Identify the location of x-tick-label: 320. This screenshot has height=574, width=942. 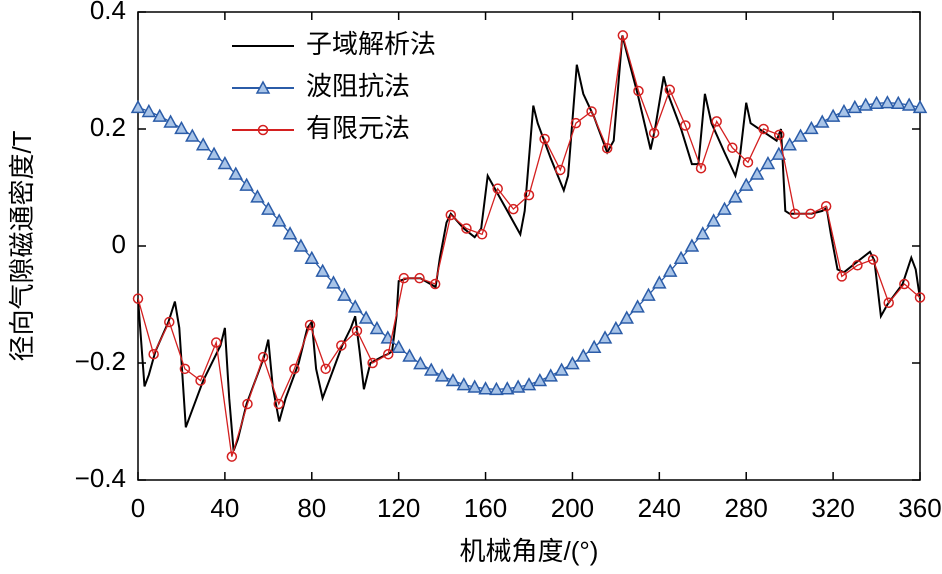
(832, 508).